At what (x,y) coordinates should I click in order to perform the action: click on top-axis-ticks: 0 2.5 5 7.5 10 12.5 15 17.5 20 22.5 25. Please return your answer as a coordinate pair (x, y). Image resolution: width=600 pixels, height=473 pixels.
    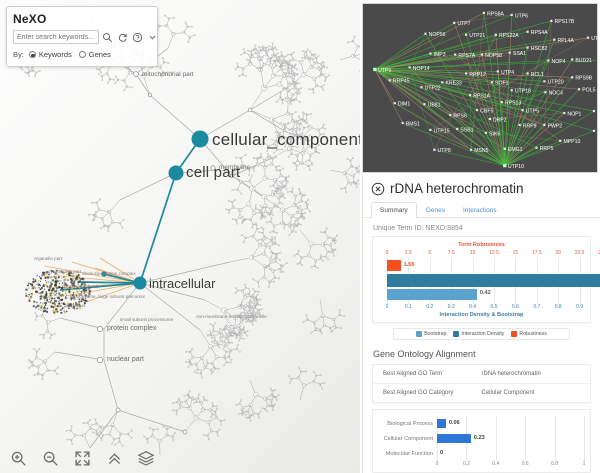
    Looking at the image, I should click on (489, 253).